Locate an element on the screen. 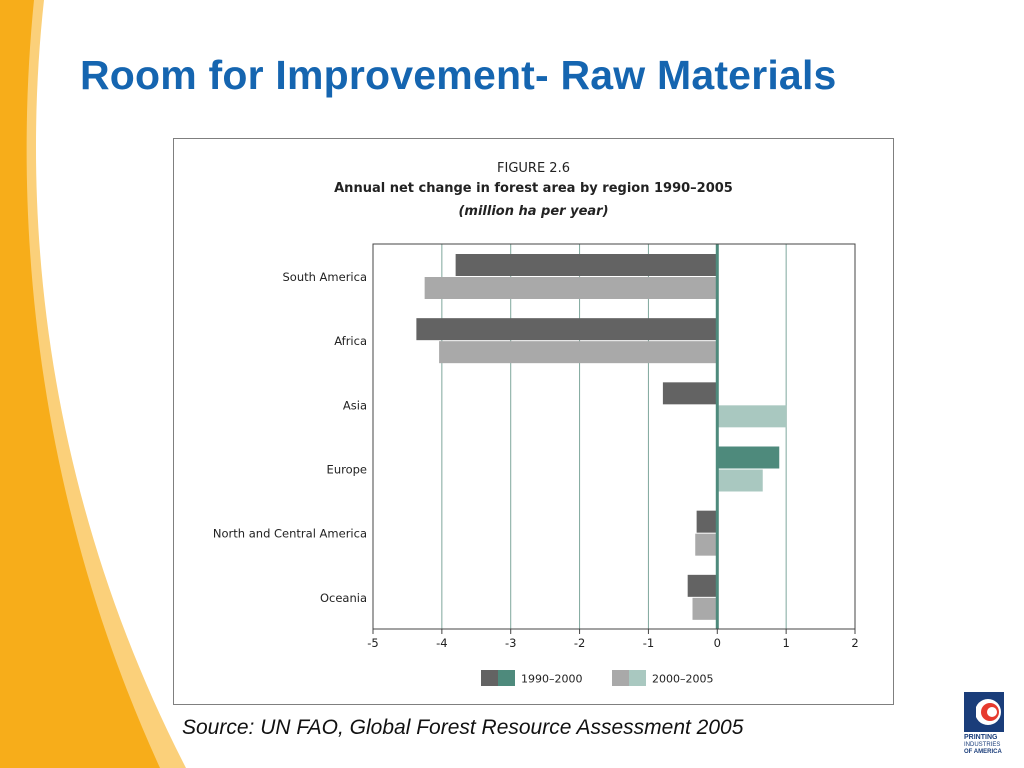 The height and width of the screenshot is (768, 1024). x-tick-label: -1 is located at coordinates (648, 643).